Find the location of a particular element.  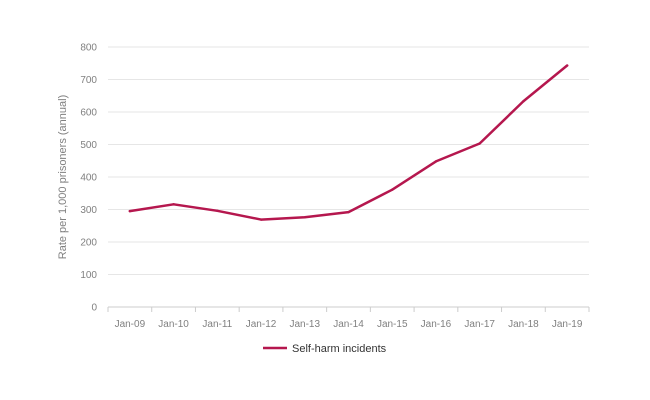

x-tick-label-jan-09: Jan-09 is located at coordinates (130, 324).